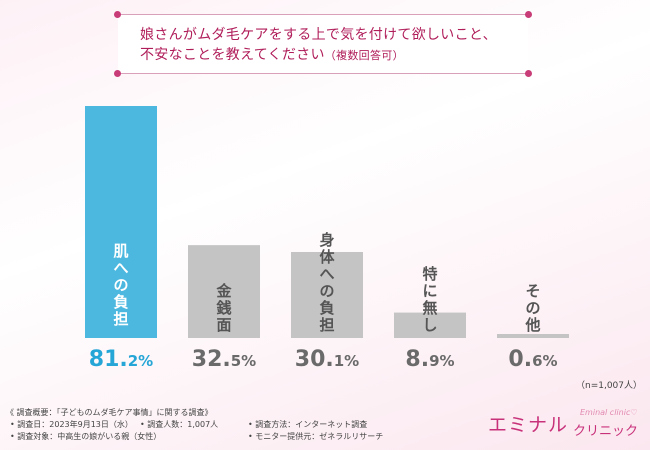 The width and height of the screenshot is (650, 450). I want to click on logo-en: Eminal clinic♡, so click(609, 412).